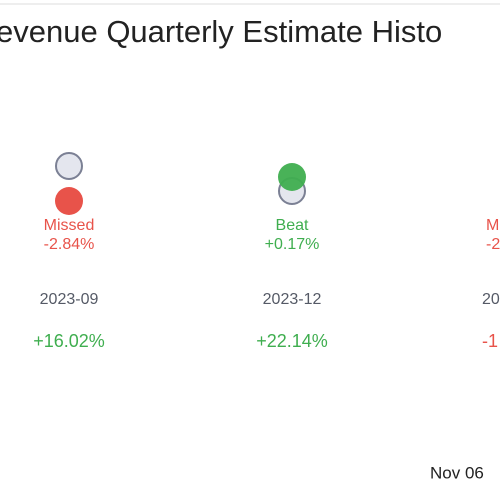 The height and width of the screenshot is (500, 500). Describe the element at coordinates (490, 341) in the screenshot. I see `change: -1` at that location.